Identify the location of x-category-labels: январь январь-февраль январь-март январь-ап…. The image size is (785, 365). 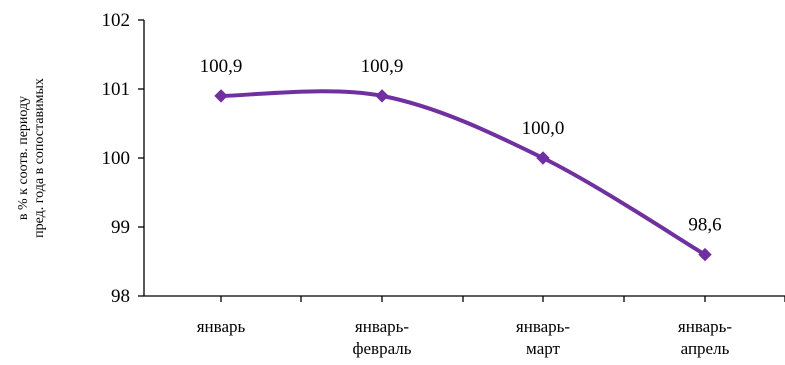
(465, 337).